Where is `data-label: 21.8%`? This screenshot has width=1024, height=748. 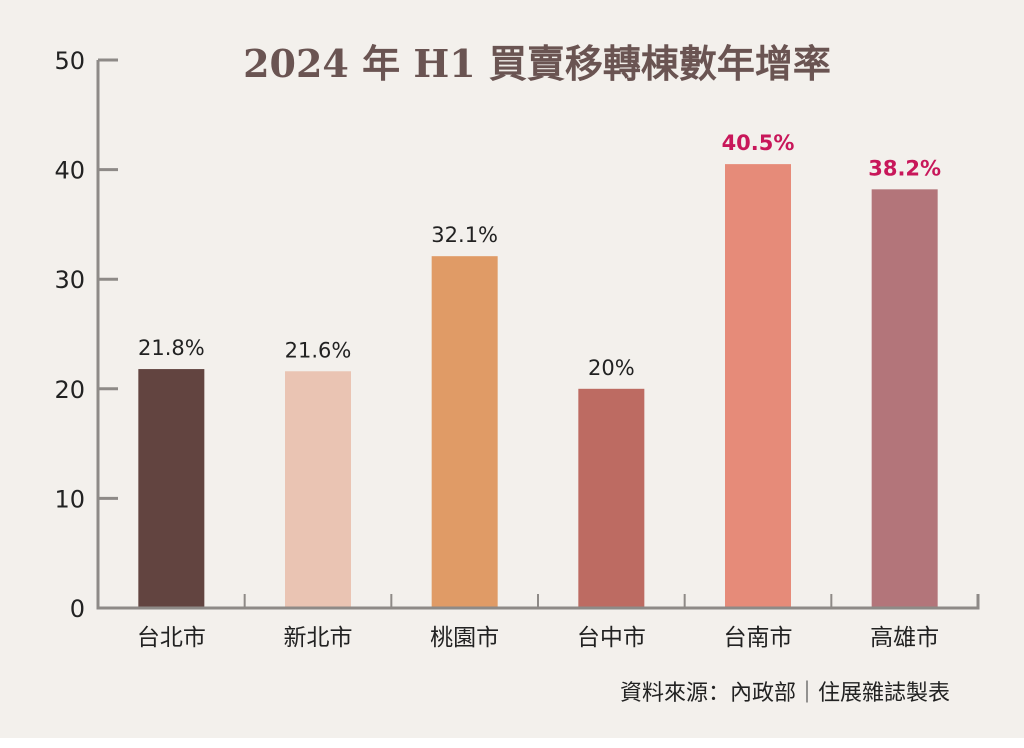 data-label: 21.8% is located at coordinates (171, 348).